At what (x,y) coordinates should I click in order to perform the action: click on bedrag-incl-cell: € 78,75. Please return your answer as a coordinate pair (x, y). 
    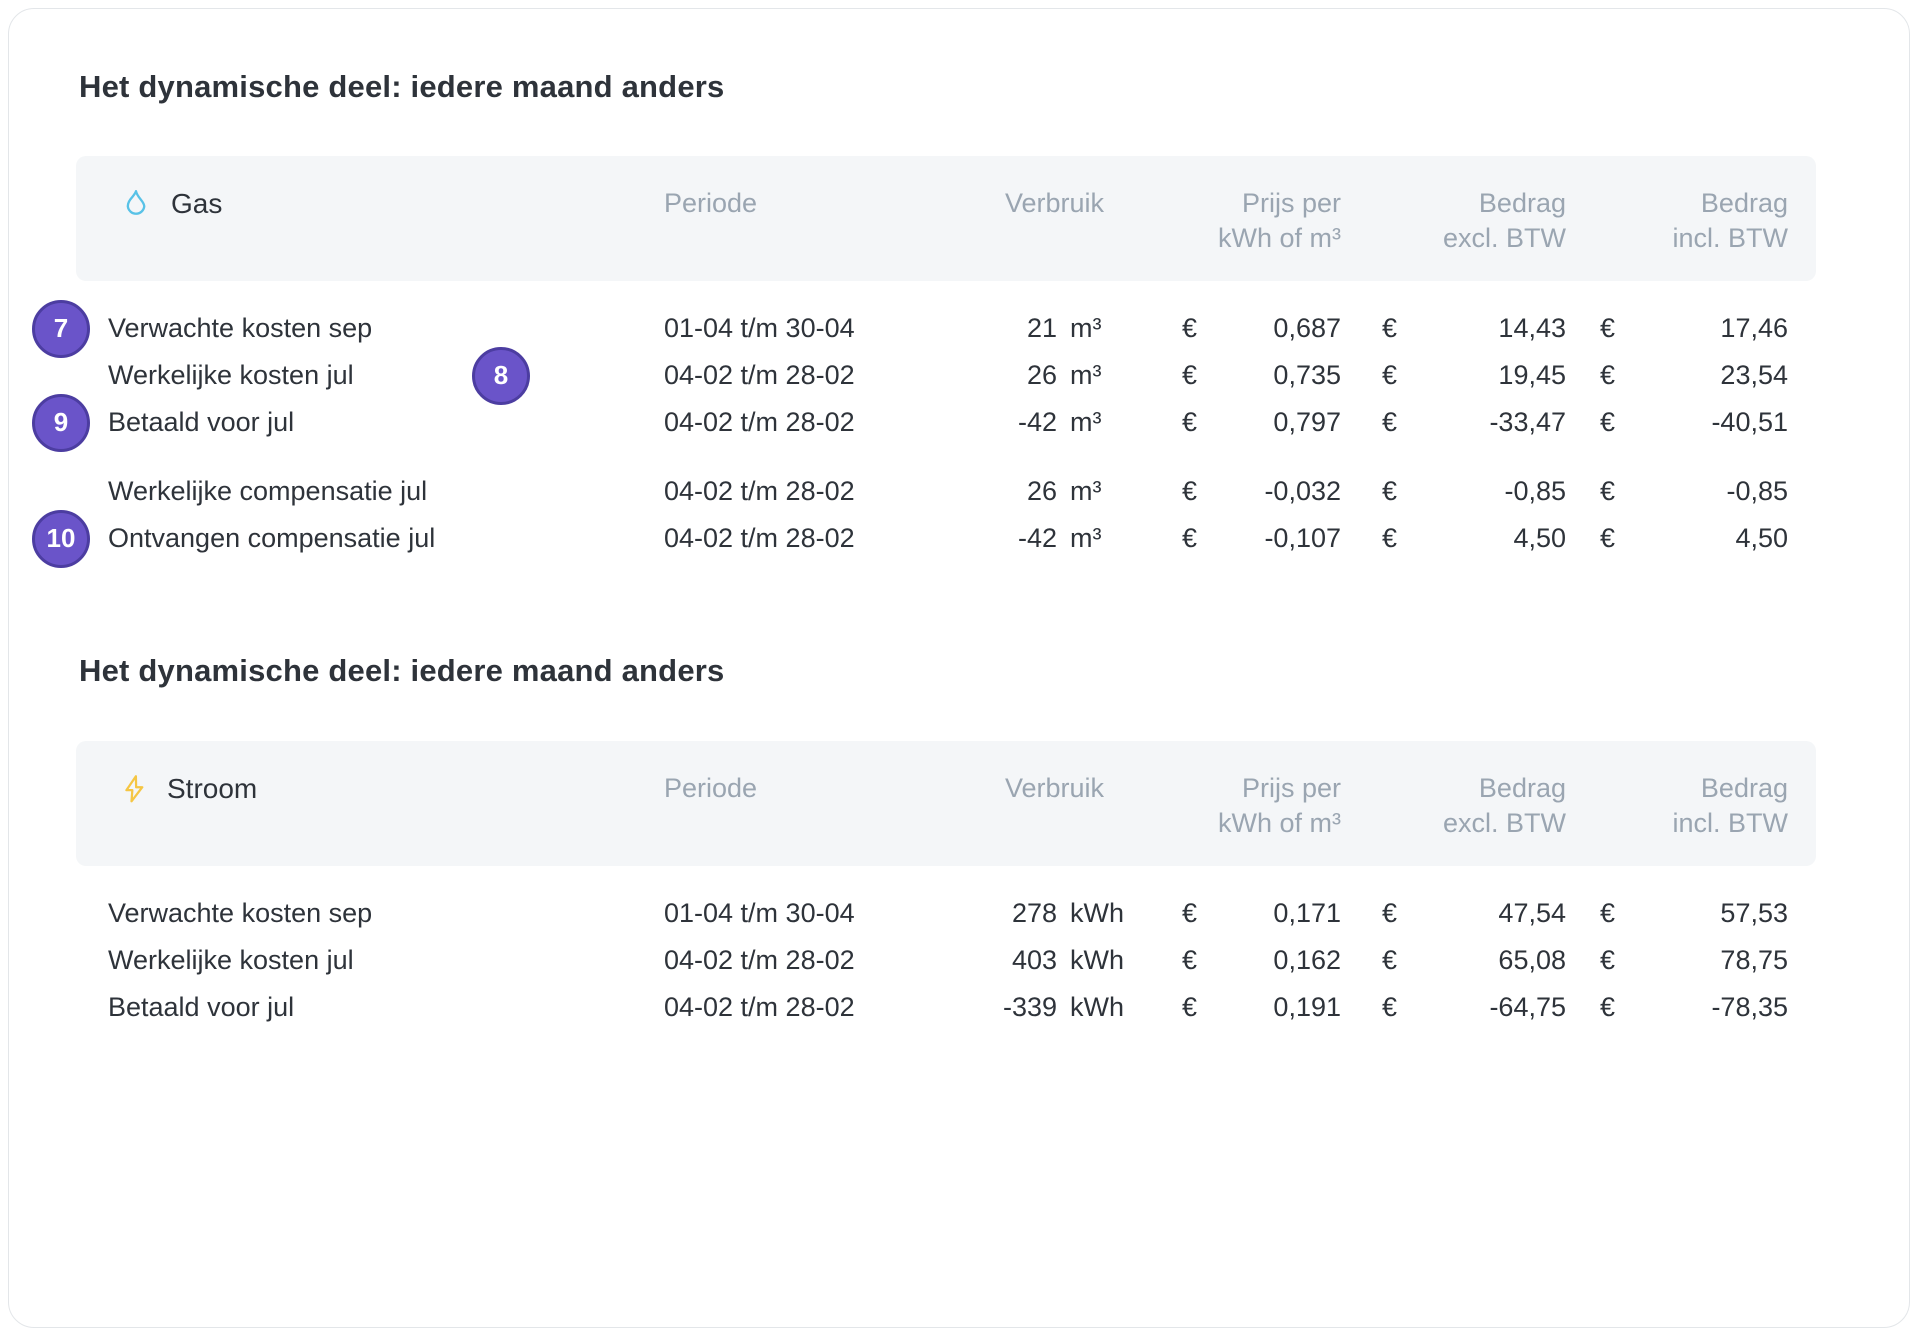
    Looking at the image, I should click on (1694, 960).